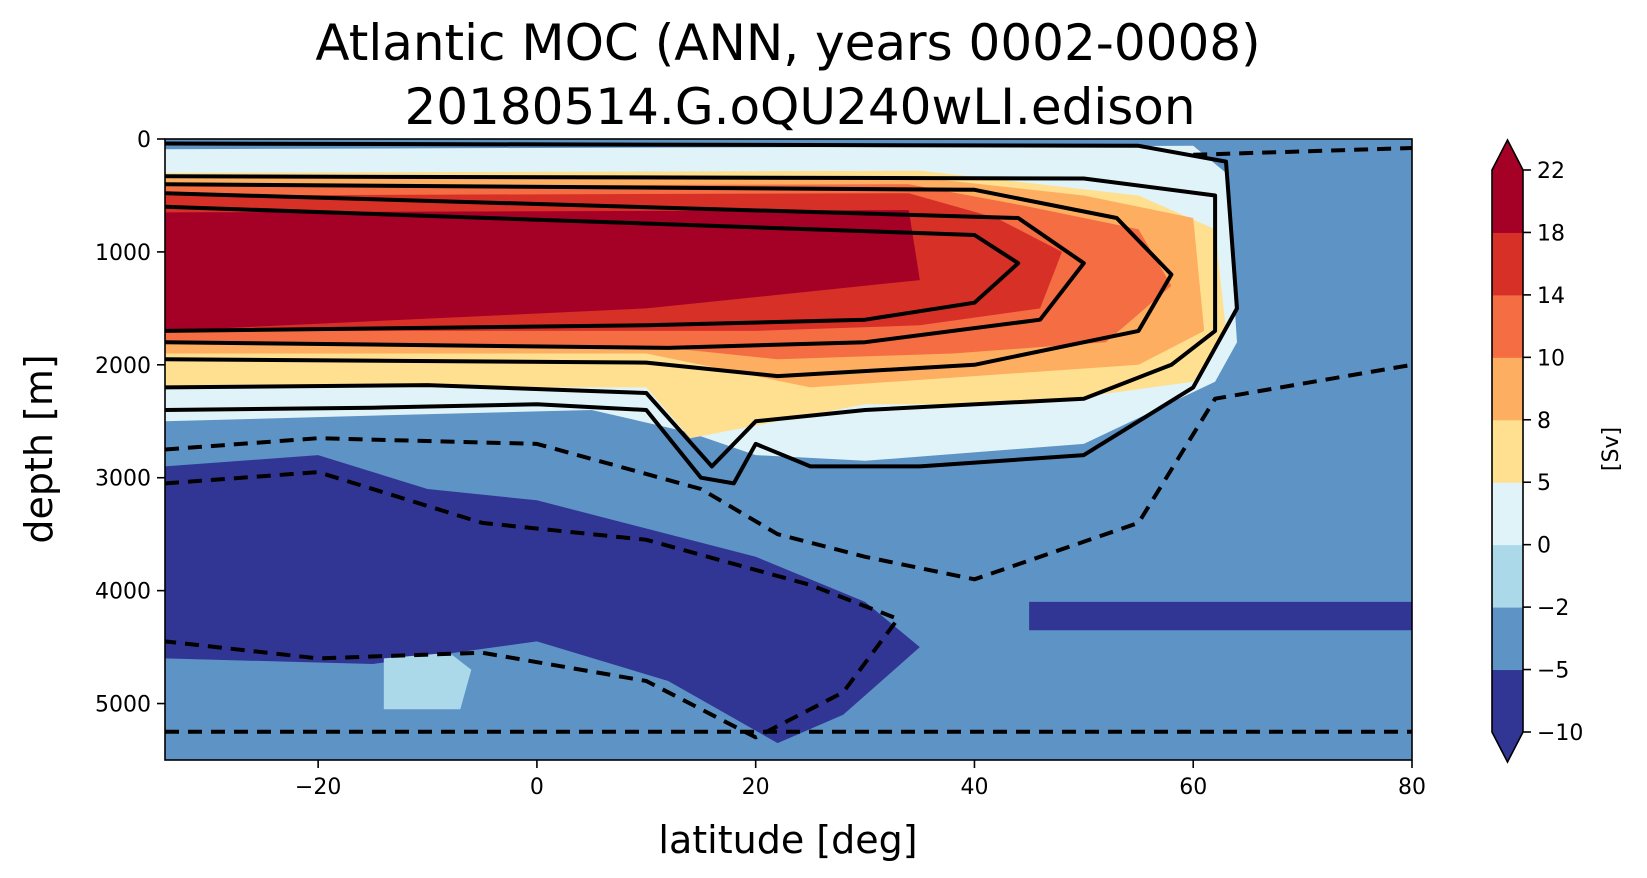  Describe the element at coordinates (123, 705) in the screenshot. I see `y-tick-label: 5000` at that location.